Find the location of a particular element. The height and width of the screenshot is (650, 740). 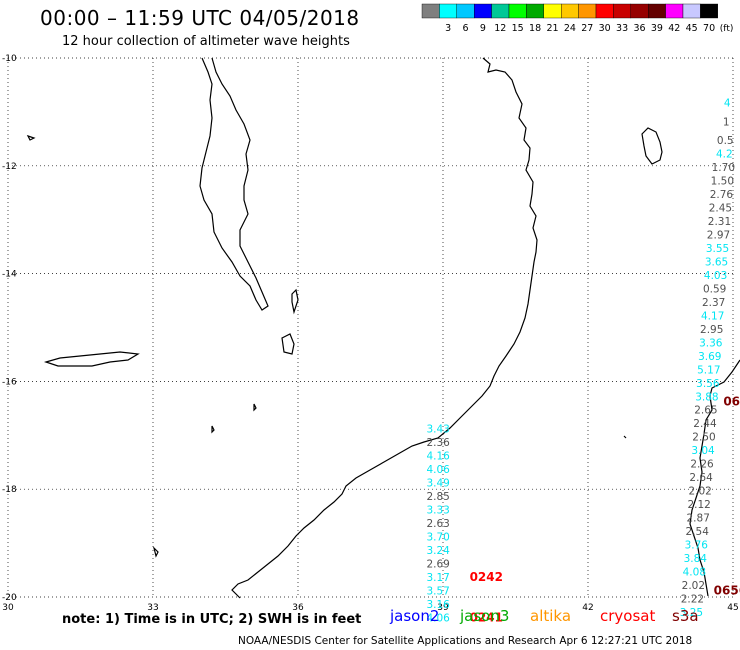

pass-time-label: 0241 is located at coordinates (486, 617).